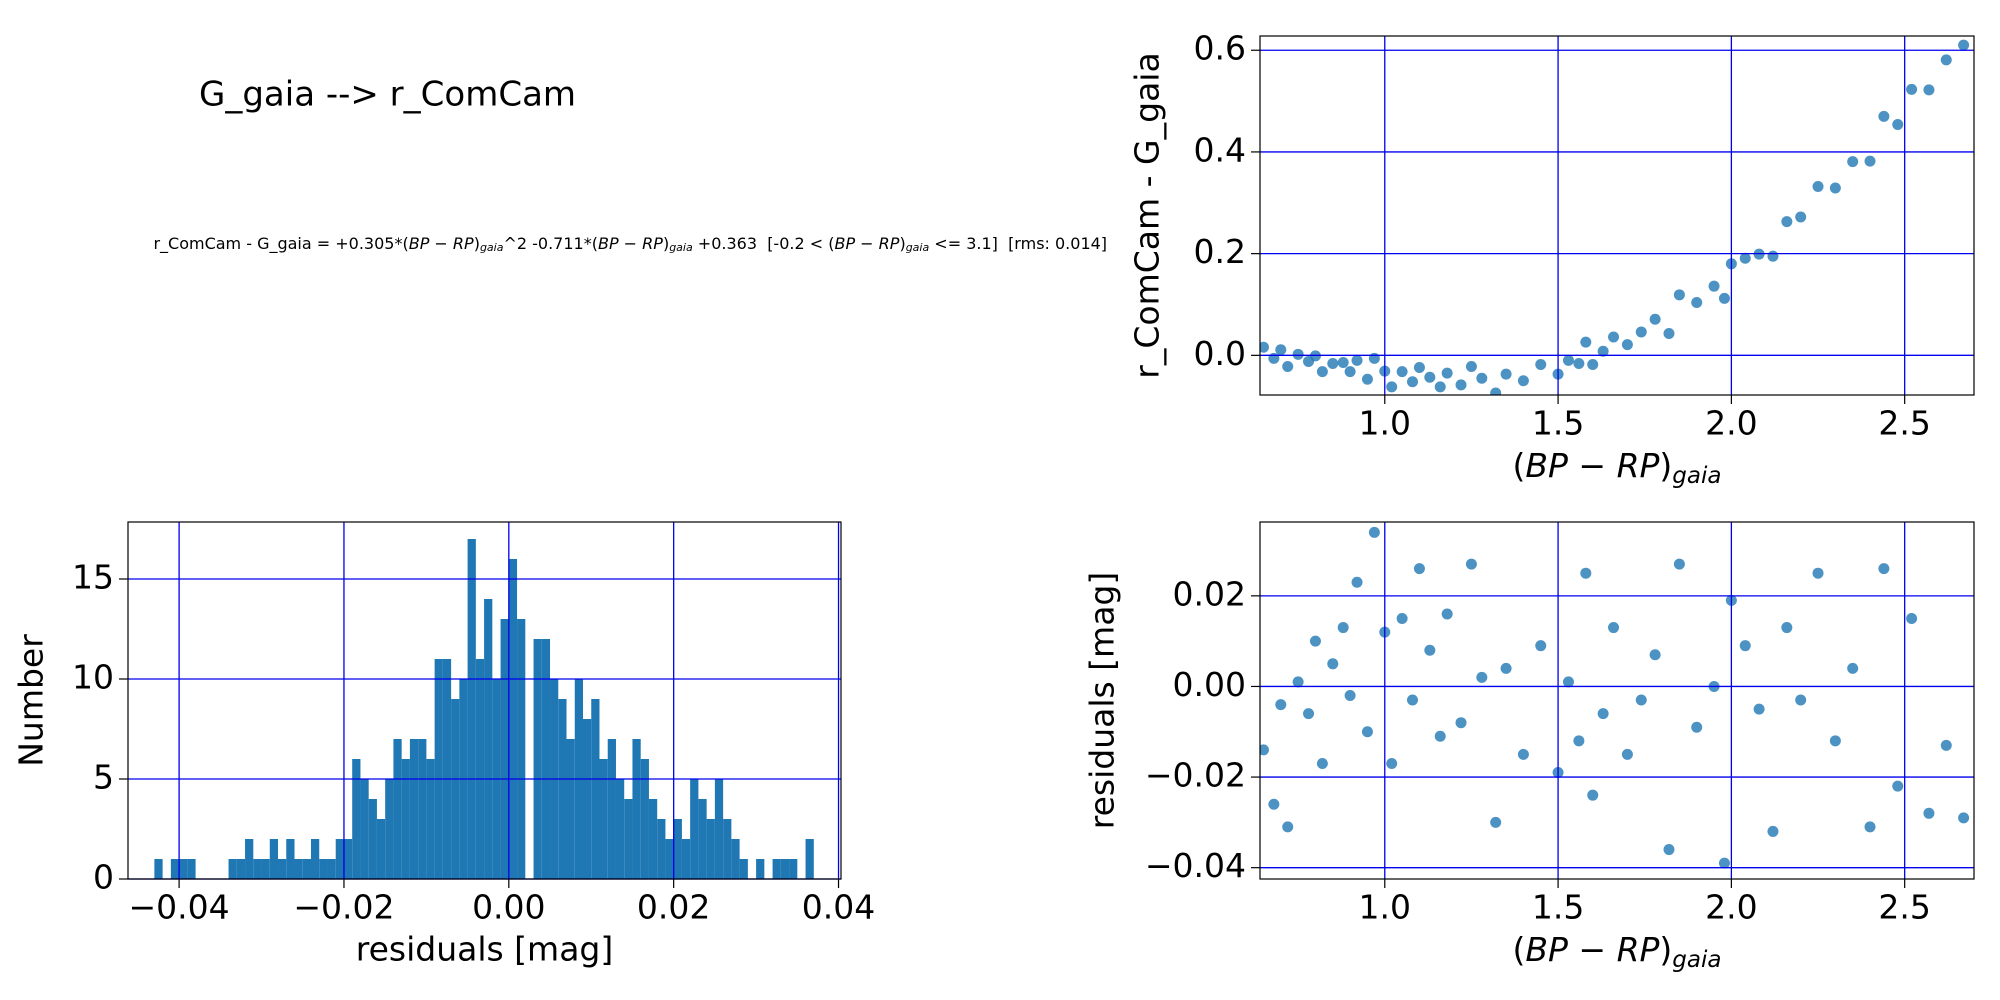  I want to click on y-tick-label: 0, so click(103, 877).